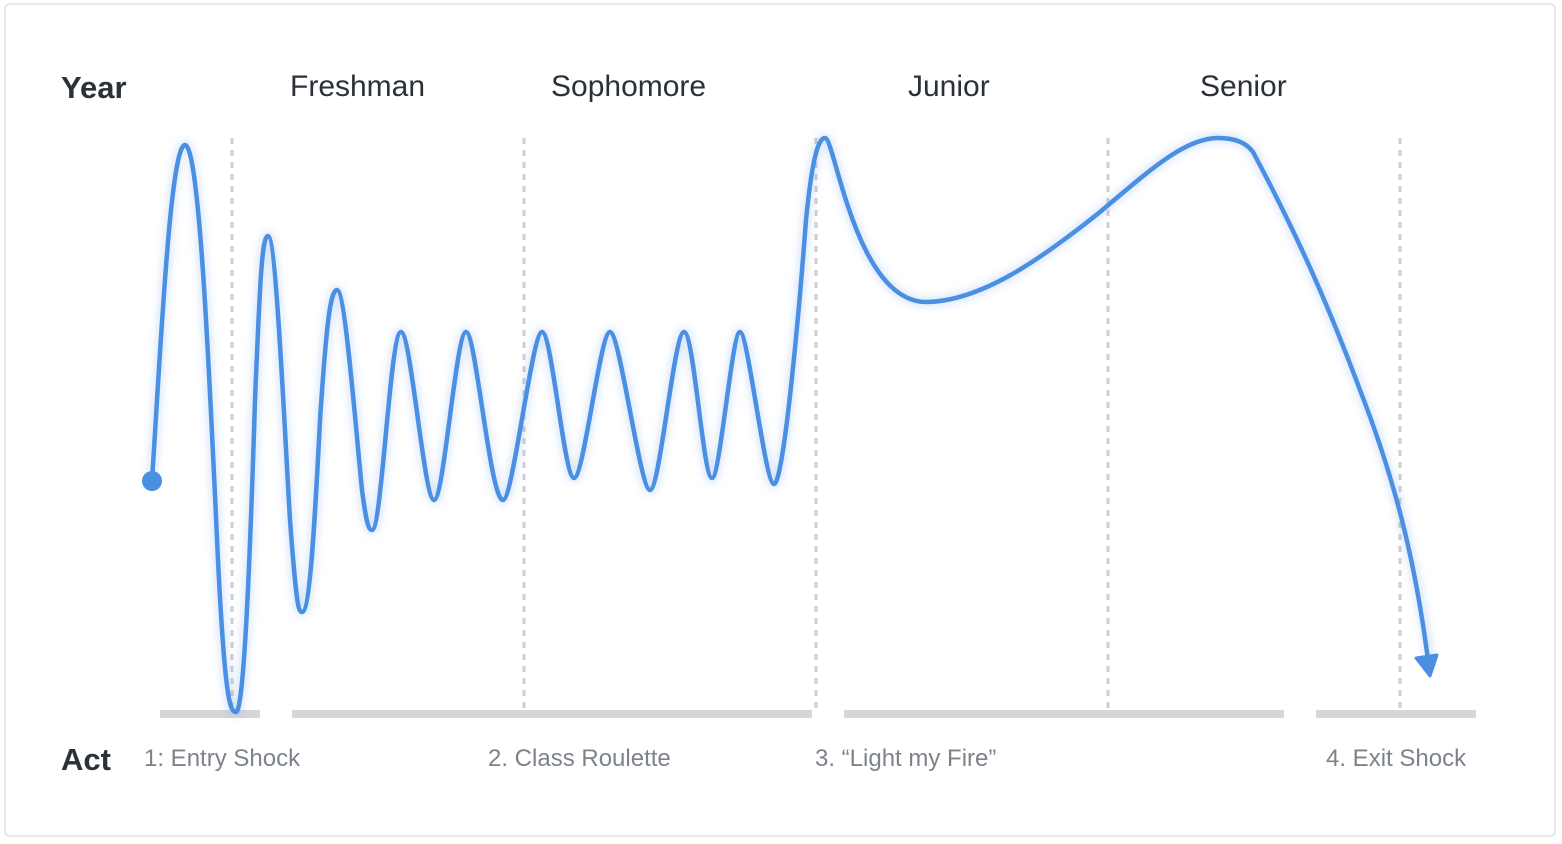  I want to click on act-bars, so click(818, 714).